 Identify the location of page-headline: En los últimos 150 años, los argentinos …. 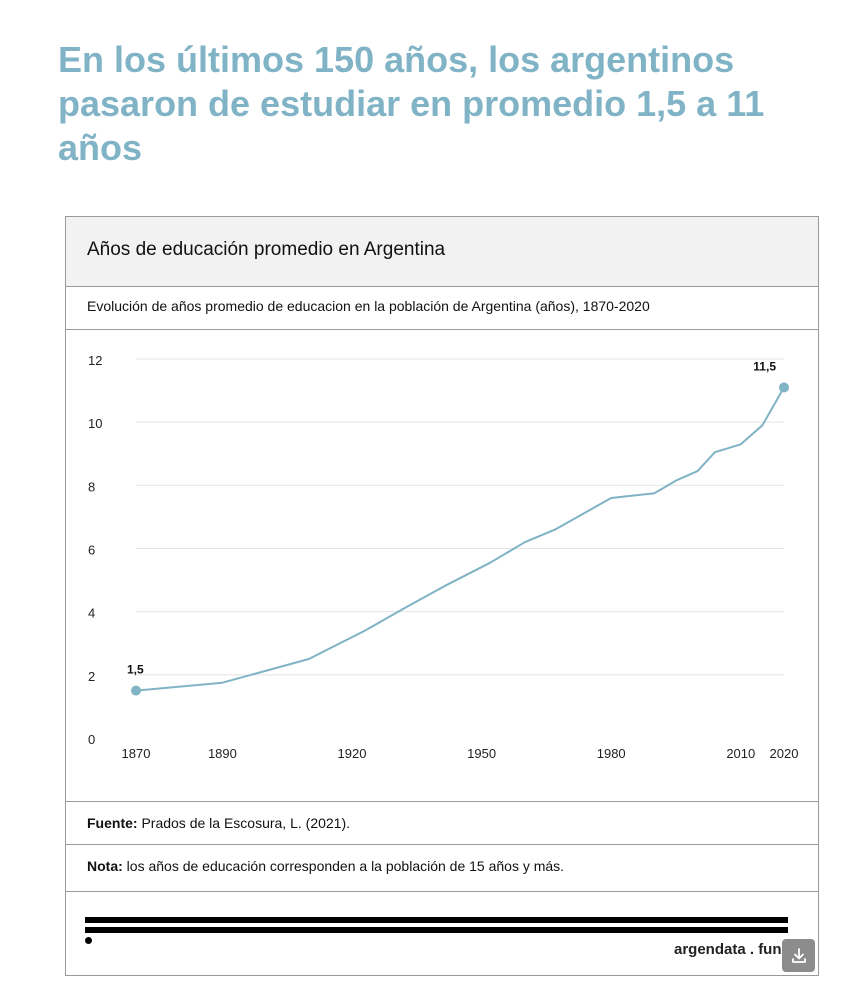
(411, 103).